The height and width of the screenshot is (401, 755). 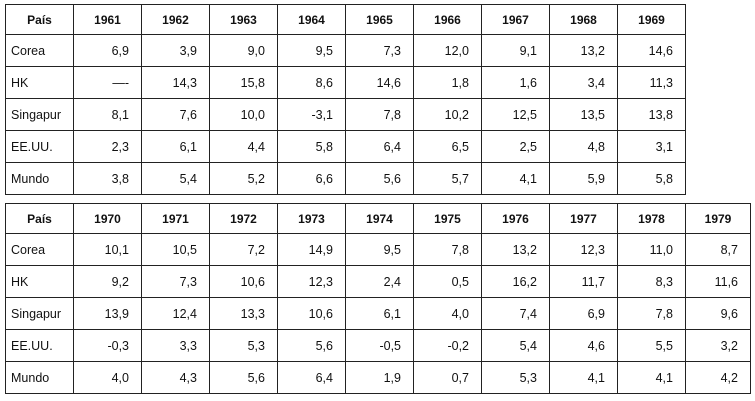 I want to click on value-cell: 16,2, so click(x=515, y=281).